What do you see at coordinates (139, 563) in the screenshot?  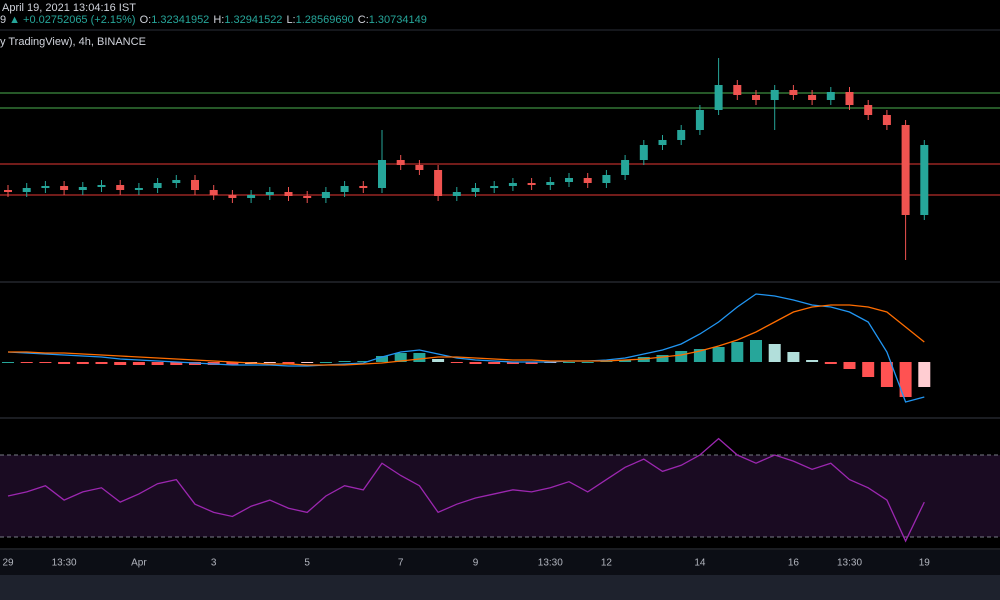 I see `x-tick-label: Apr` at bounding box center [139, 563].